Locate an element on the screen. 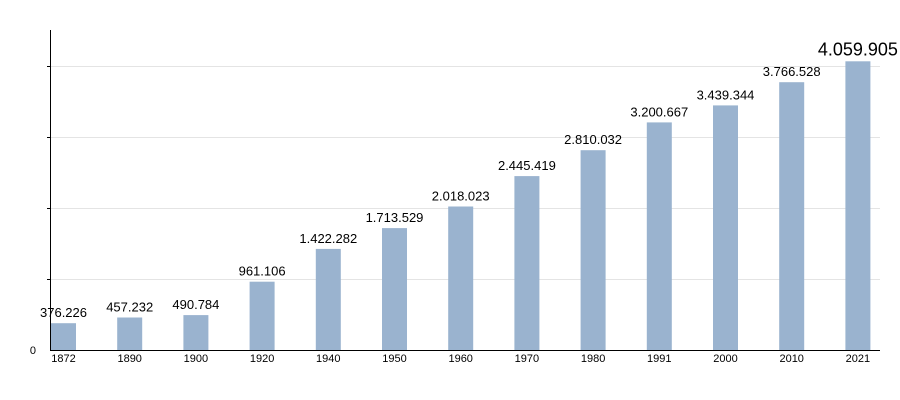 The width and height of the screenshot is (900, 400). data-label-1920: 961.106 is located at coordinates (262, 271).